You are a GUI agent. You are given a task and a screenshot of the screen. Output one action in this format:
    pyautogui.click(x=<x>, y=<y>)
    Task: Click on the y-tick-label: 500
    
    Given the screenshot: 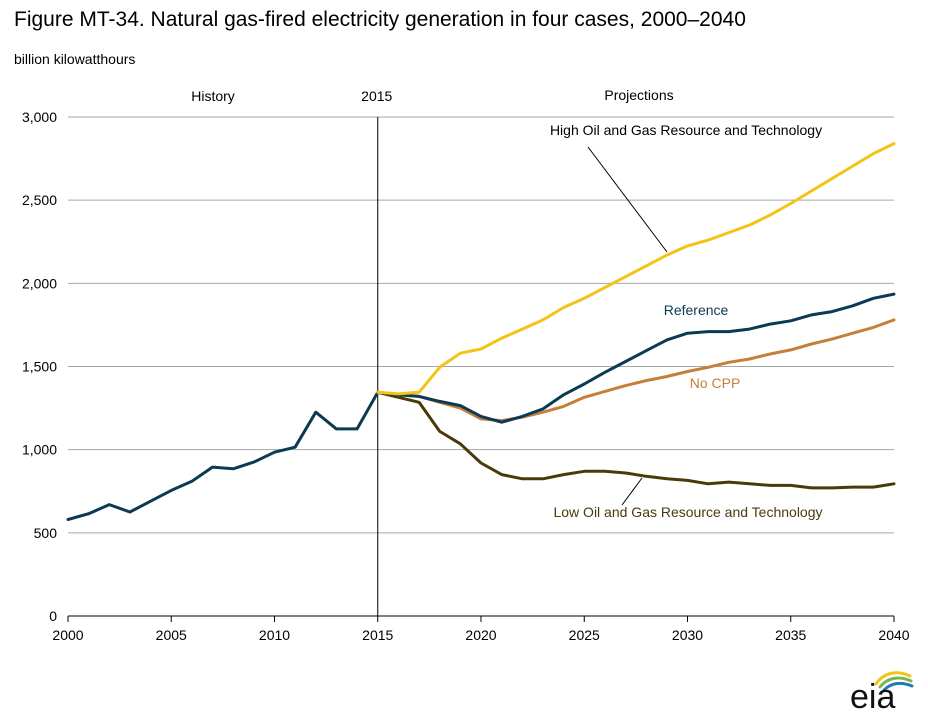 What is the action you would take?
    pyautogui.click(x=46, y=533)
    